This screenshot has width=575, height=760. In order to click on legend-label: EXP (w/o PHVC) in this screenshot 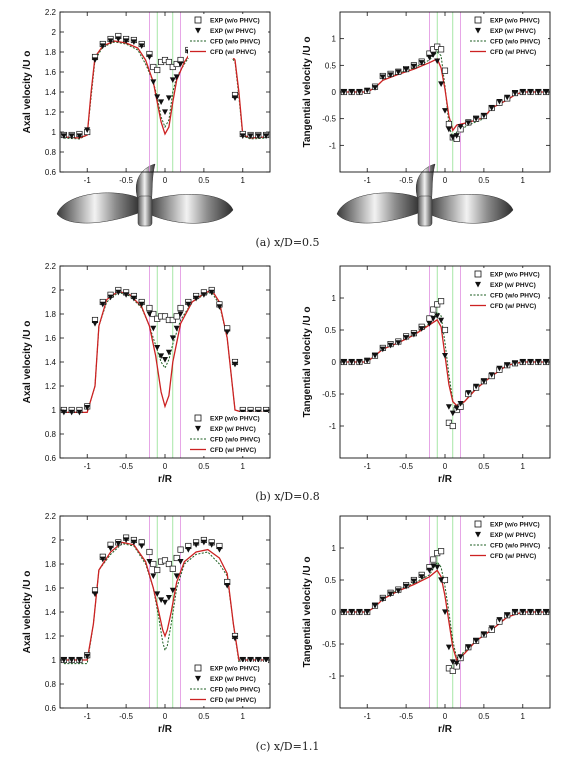, I will do `click(515, 525)`.